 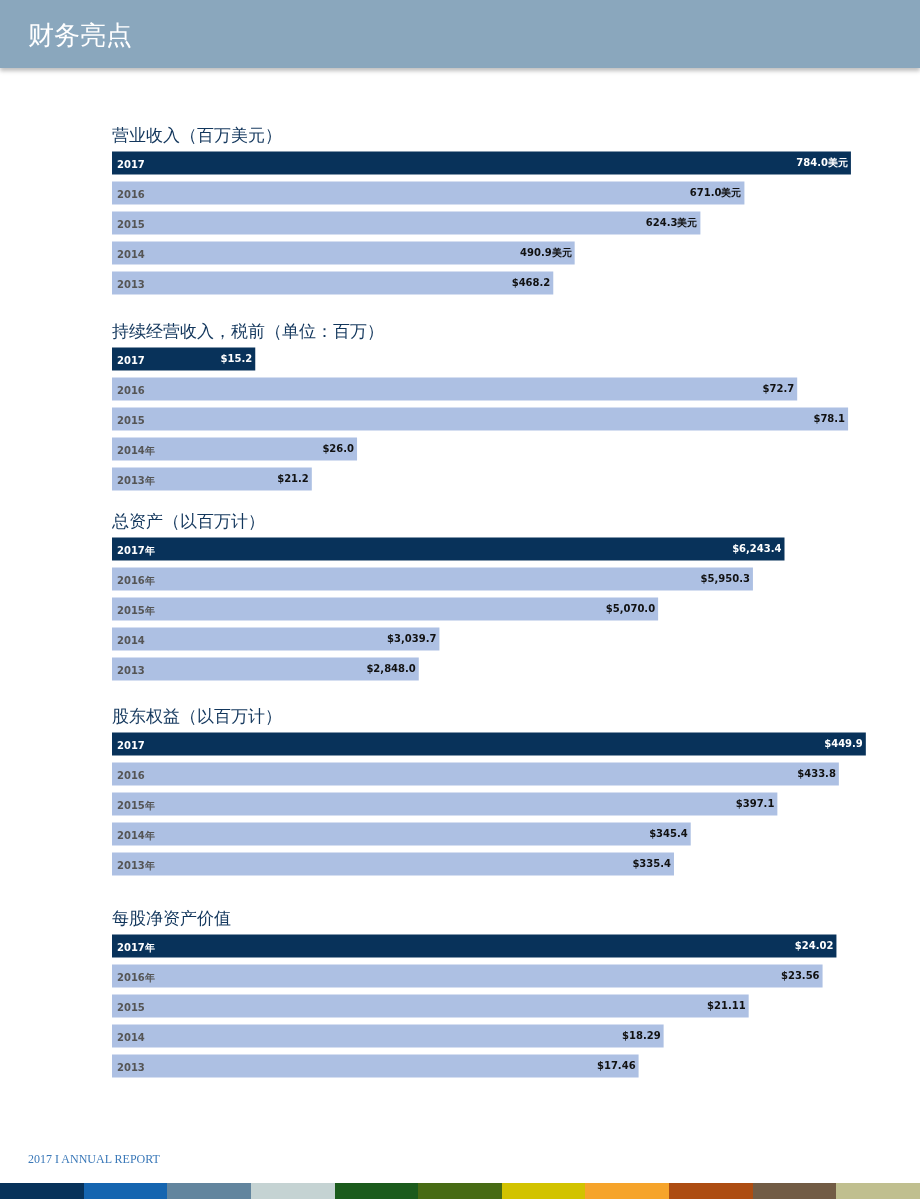 I want to click on data-label: $15.2, so click(x=236, y=358).